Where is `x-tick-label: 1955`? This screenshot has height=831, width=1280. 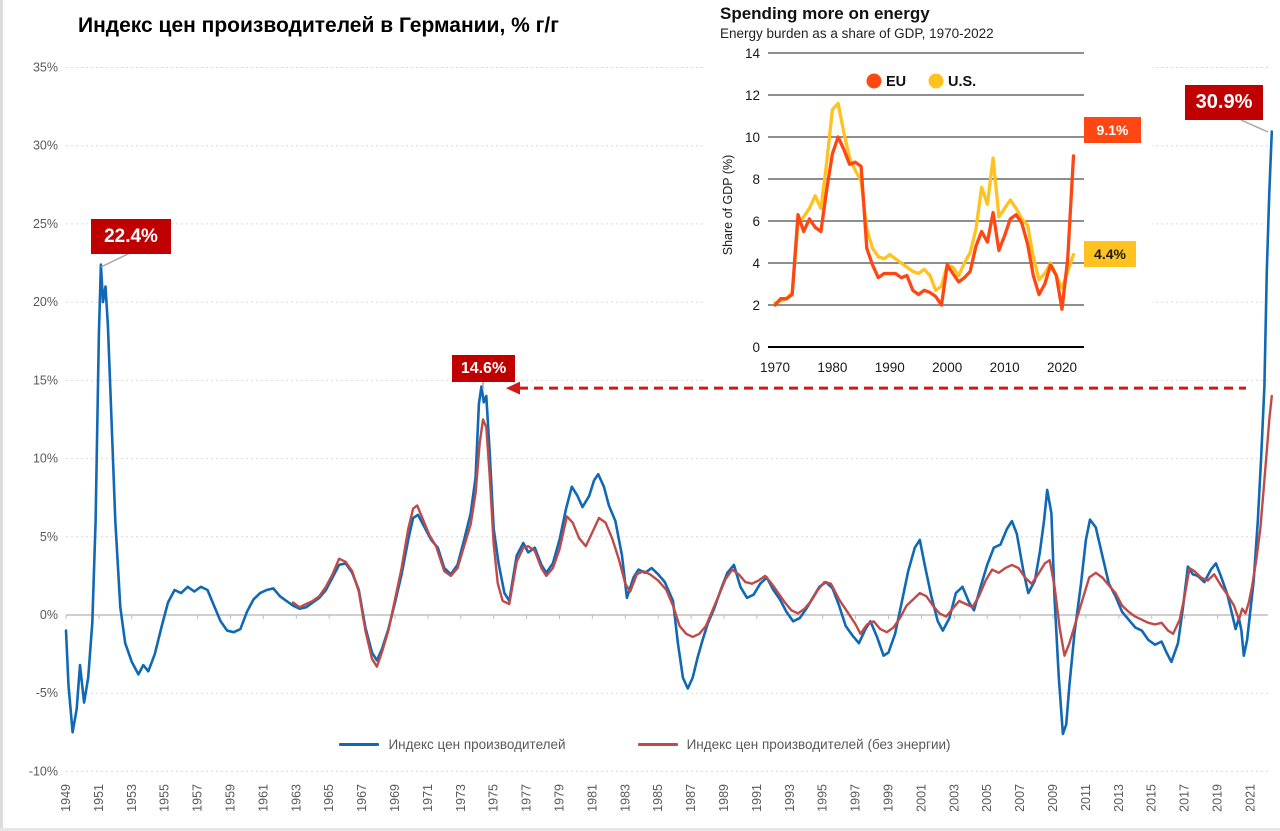 x-tick-label: 1955 is located at coordinates (165, 798).